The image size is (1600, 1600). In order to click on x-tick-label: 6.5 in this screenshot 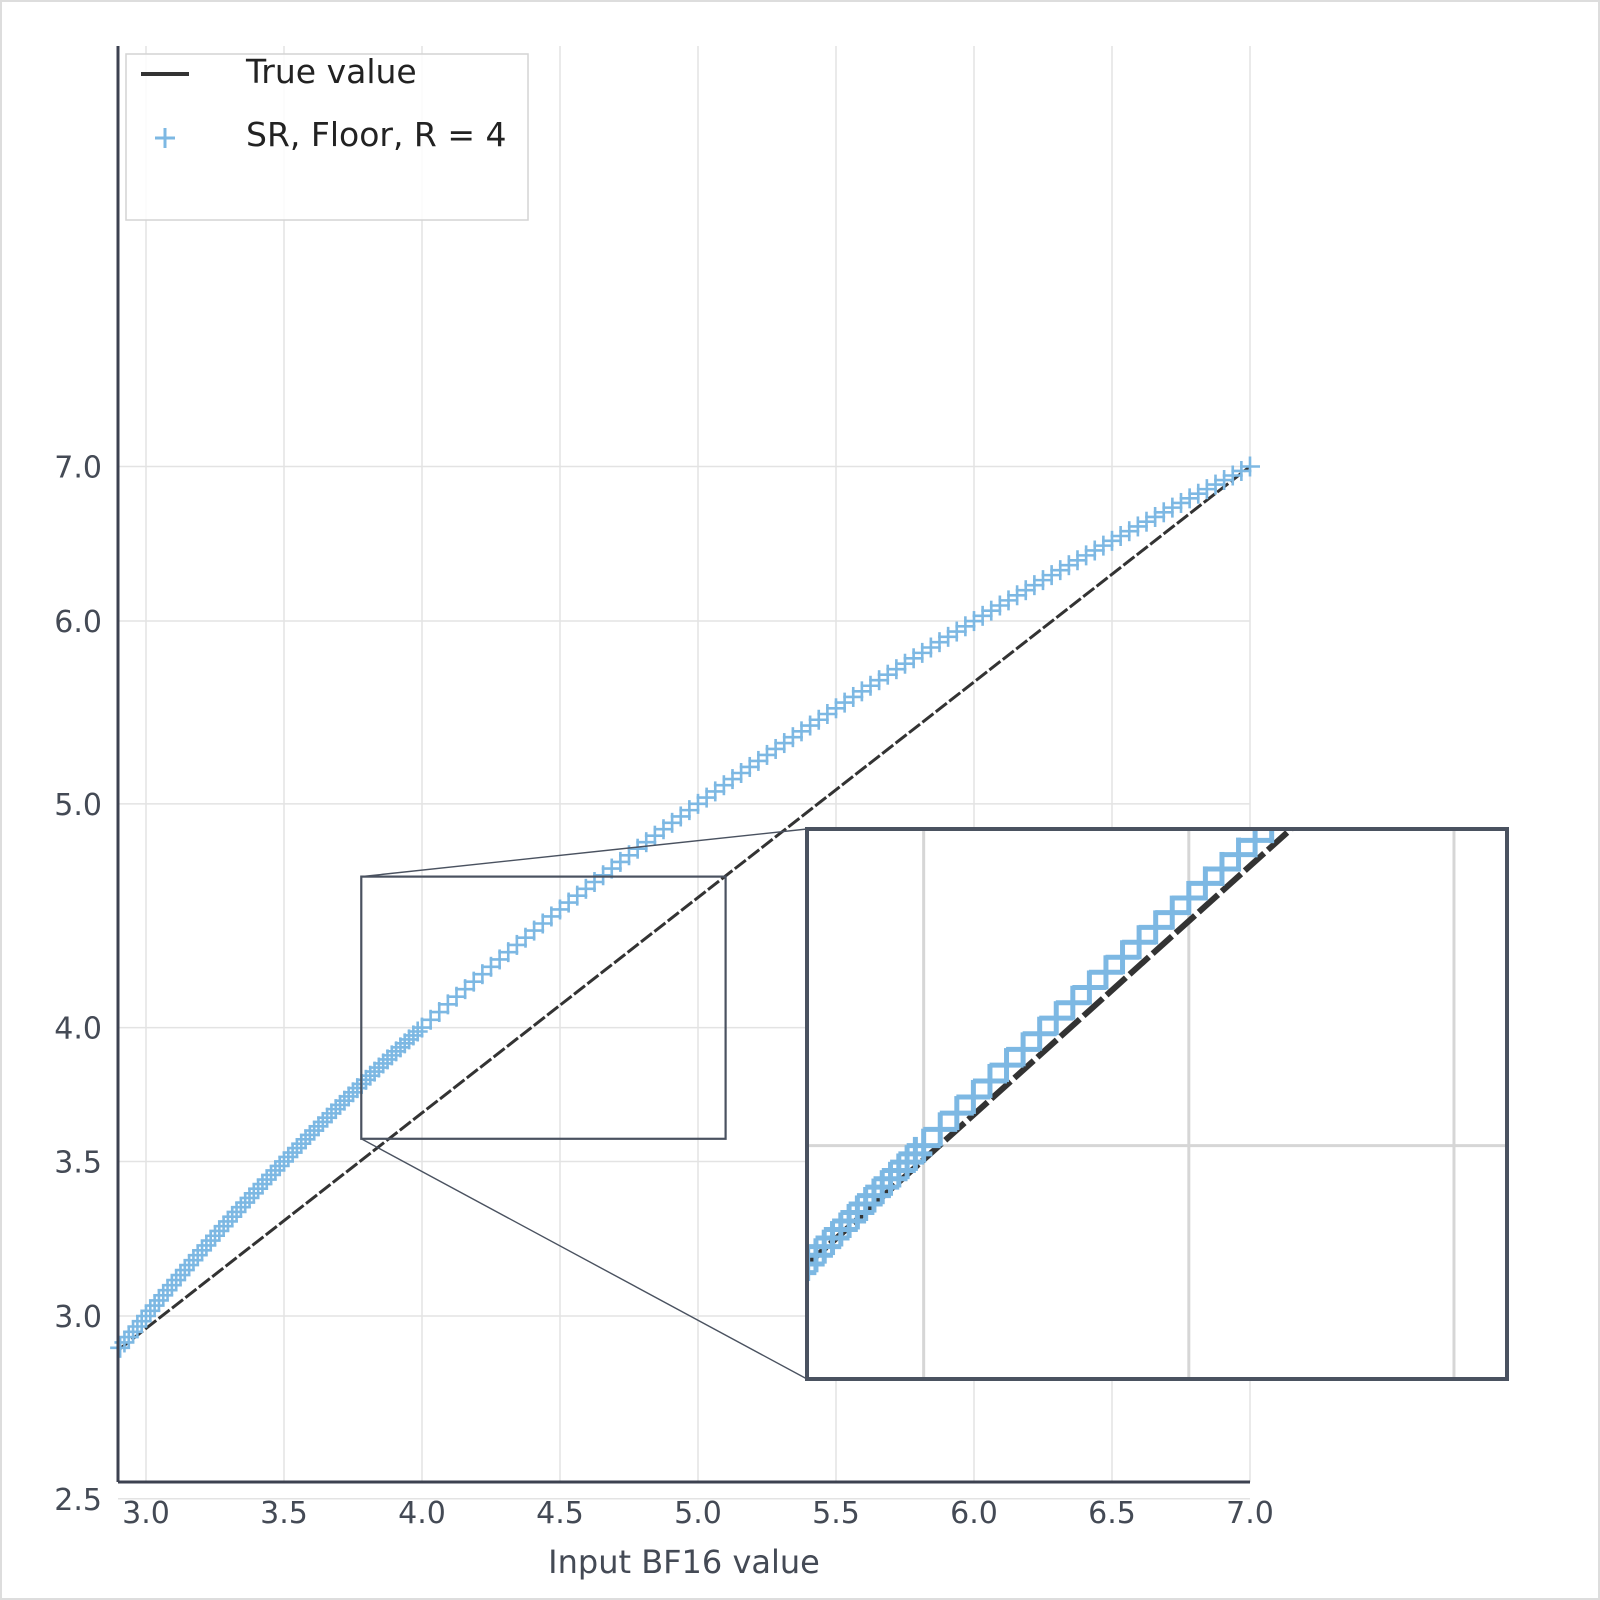, I will do `click(1112, 1513)`.